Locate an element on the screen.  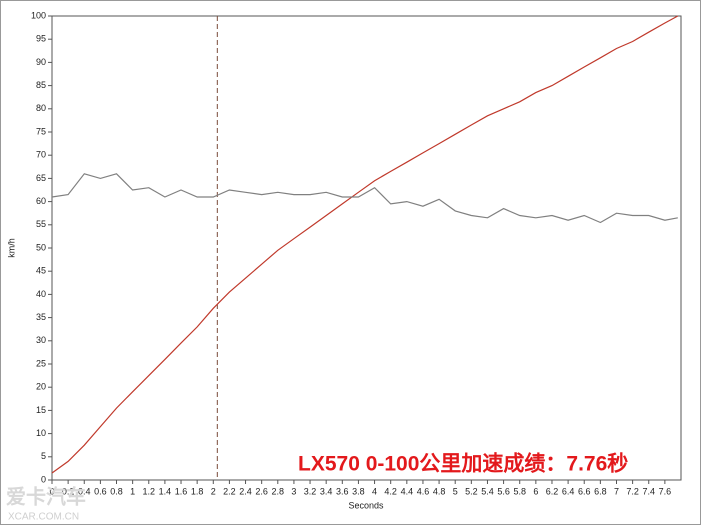
x-tick-label: 0.4 is located at coordinates (84, 491).